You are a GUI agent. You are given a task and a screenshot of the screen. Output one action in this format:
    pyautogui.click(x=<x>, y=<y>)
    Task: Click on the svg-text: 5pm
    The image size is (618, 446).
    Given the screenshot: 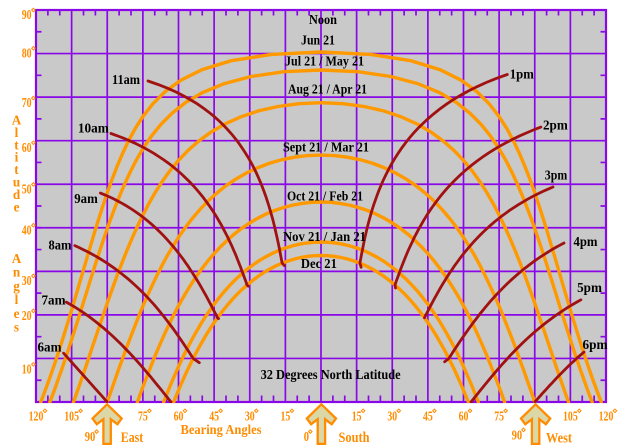 What is the action you would take?
    pyautogui.click(x=589, y=287)
    